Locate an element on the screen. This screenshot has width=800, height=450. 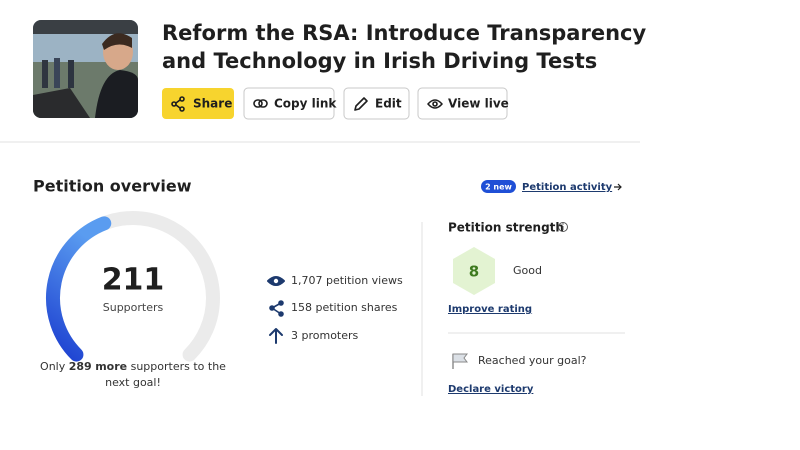
improve-link: Improve rating is located at coordinates (490, 309).